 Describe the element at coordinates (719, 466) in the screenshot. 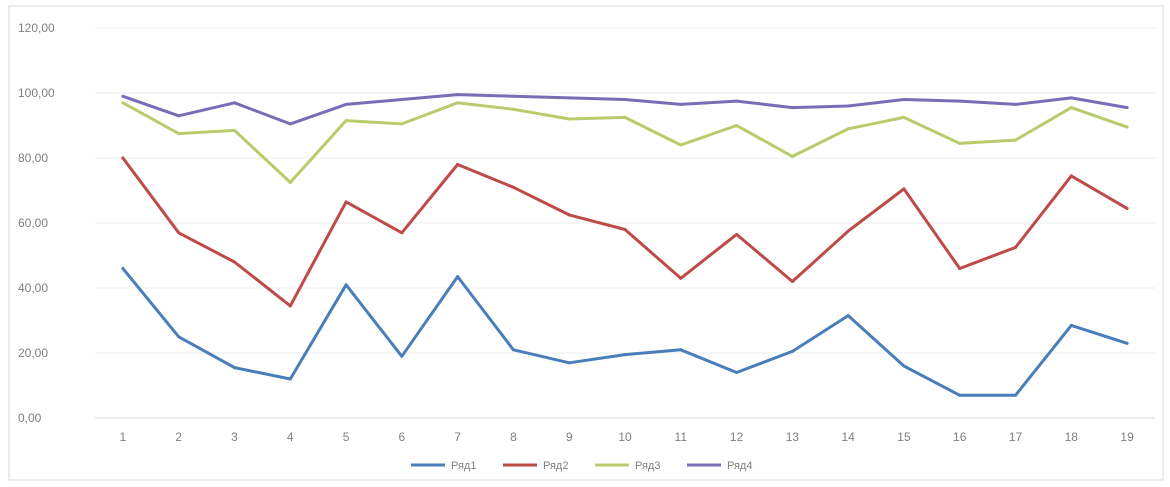

I see `legend-item: Ряд4` at that location.